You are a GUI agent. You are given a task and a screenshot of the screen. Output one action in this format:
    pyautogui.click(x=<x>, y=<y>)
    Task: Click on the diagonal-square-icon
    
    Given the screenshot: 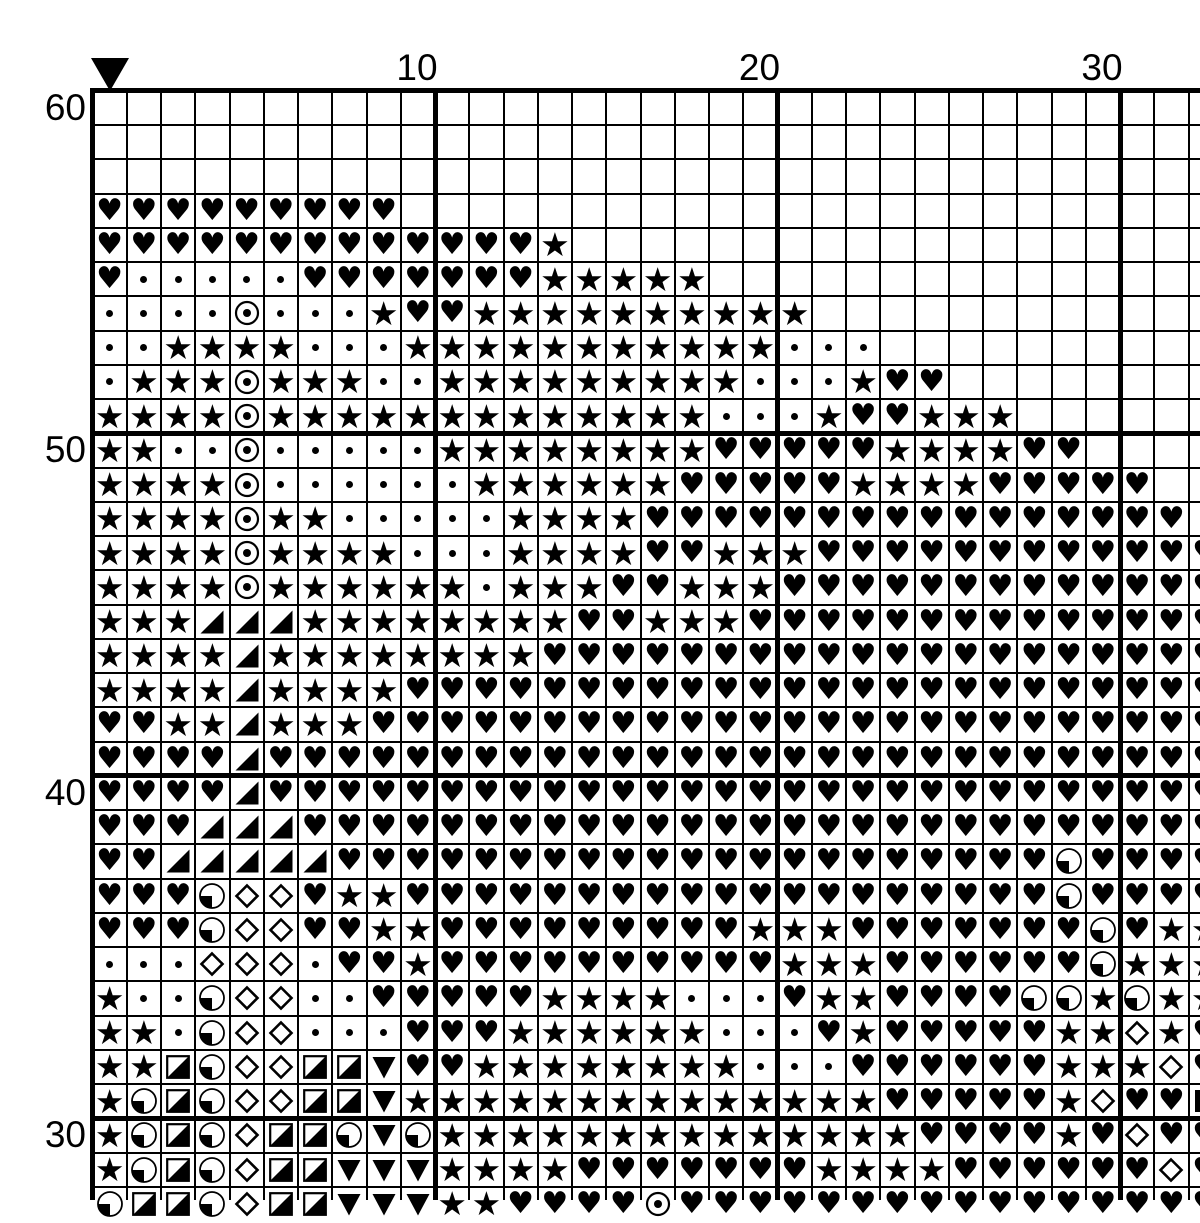 What is the action you would take?
    pyautogui.click(x=315, y=1204)
    